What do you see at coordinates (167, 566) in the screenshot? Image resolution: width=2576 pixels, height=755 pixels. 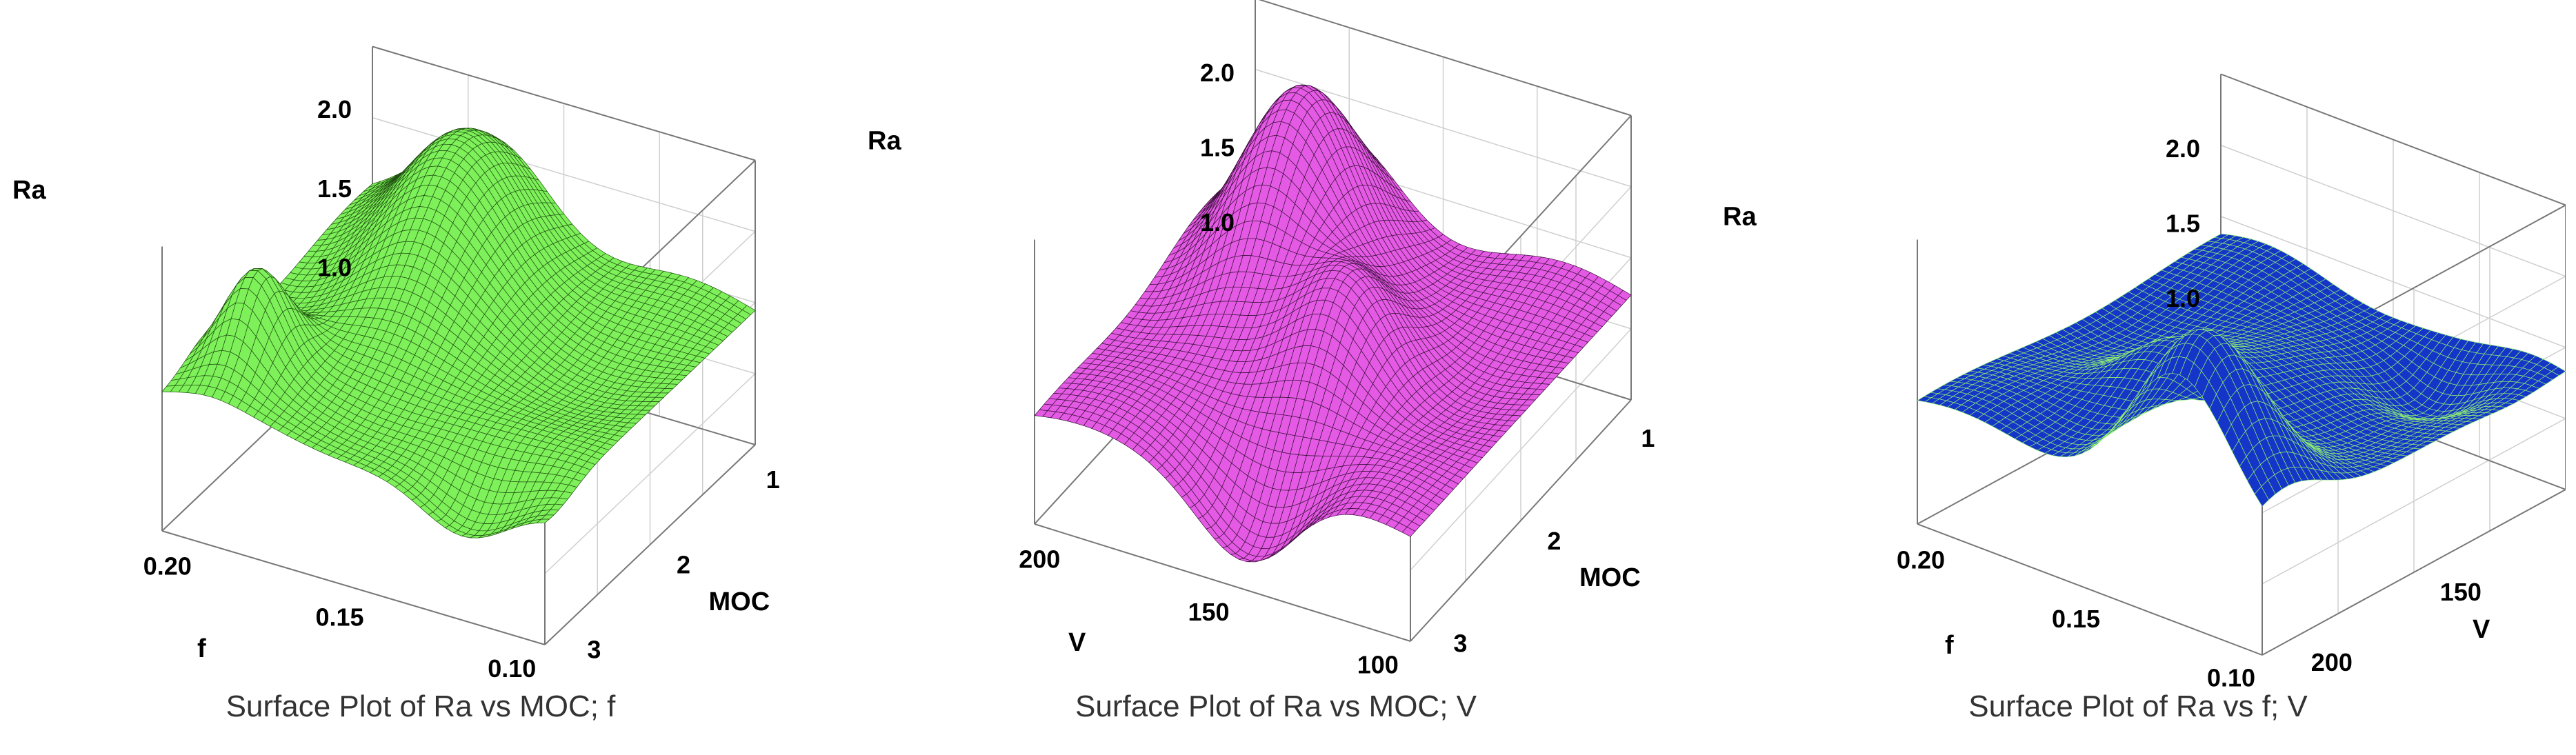 I see `x-tick-label: 0.20` at bounding box center [167, 566].